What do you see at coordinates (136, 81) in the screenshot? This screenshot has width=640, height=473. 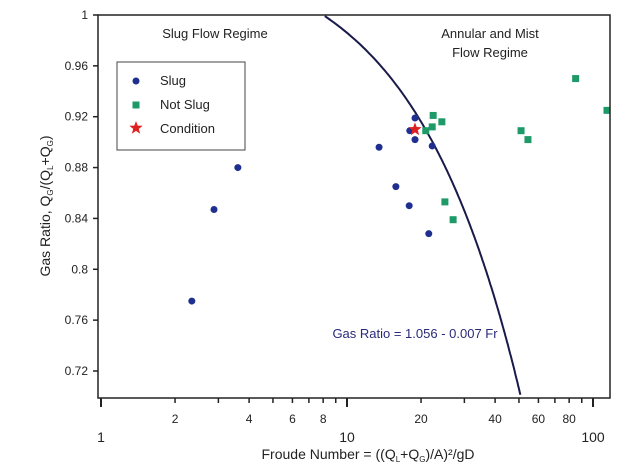 I see `legend-marker-slug` at bounding box center [136, 81].